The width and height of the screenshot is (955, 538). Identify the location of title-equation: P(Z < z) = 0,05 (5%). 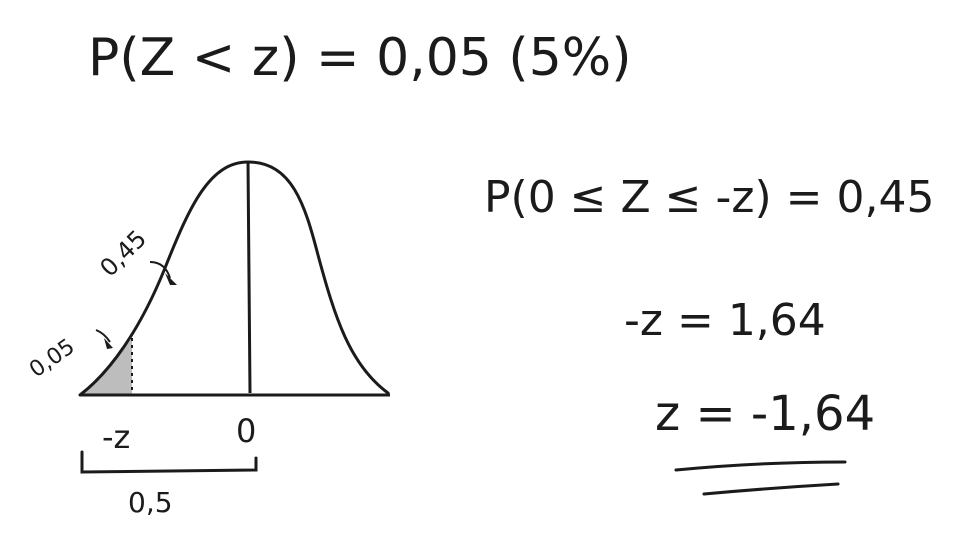
(360, 58).